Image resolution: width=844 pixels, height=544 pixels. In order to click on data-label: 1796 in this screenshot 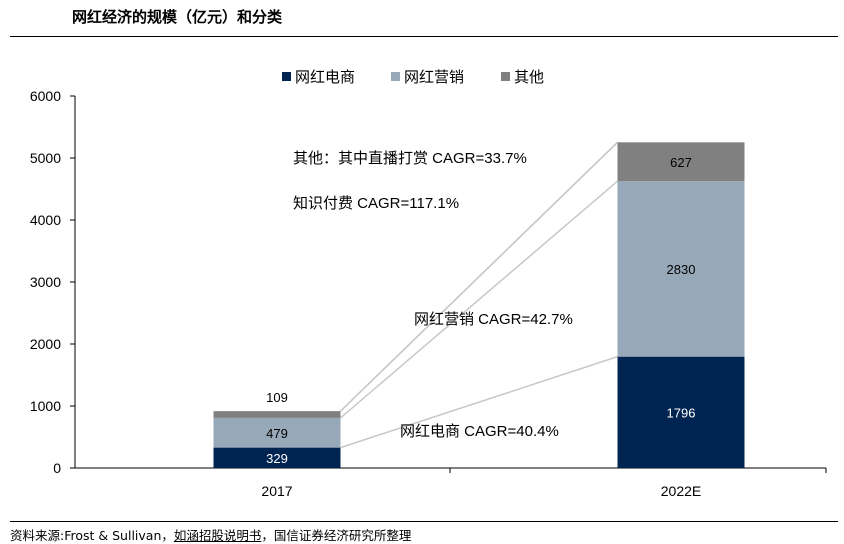, I will do `click(681, 412)`.